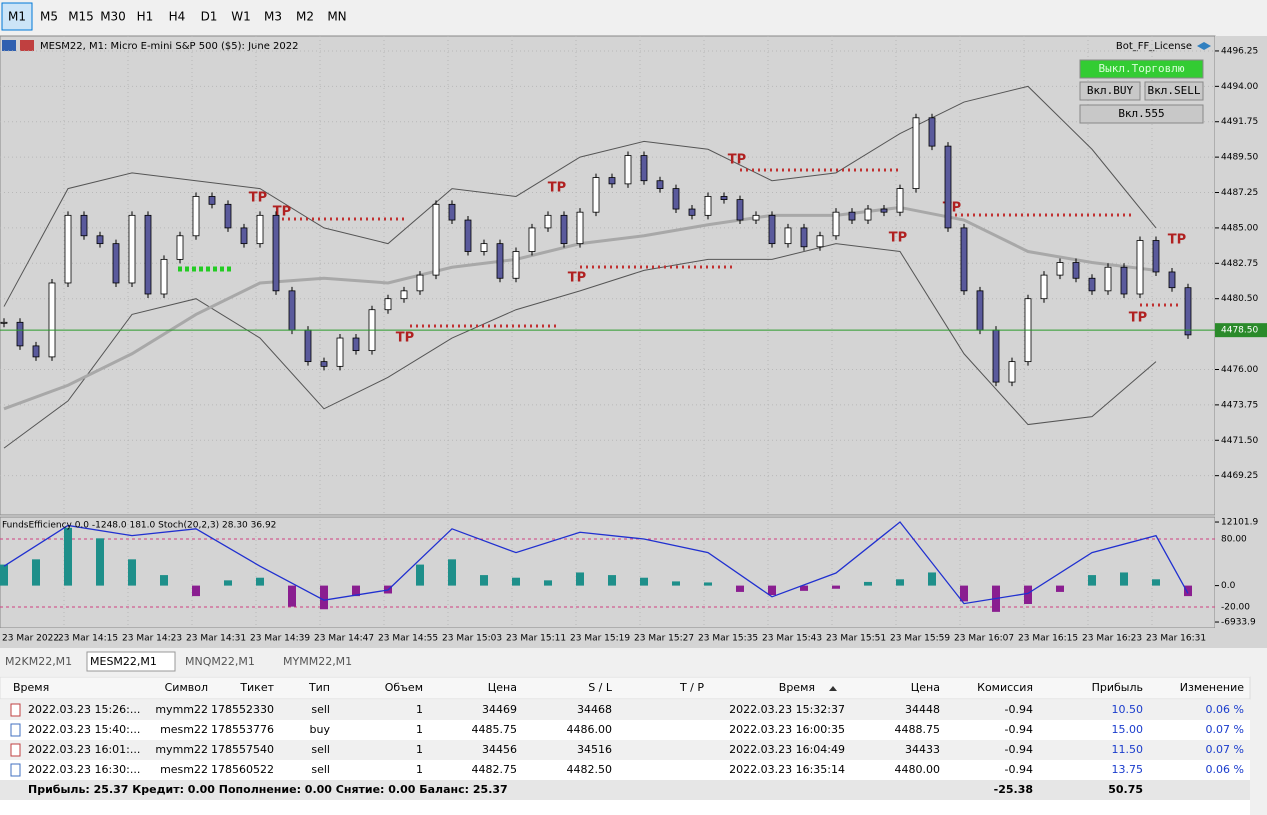 The width and height of the screenshot is (1267, 815). Describe the element at coordinates (1154, 46) in the screenshot. I see `license-label: Bot_FF_License` at that location.